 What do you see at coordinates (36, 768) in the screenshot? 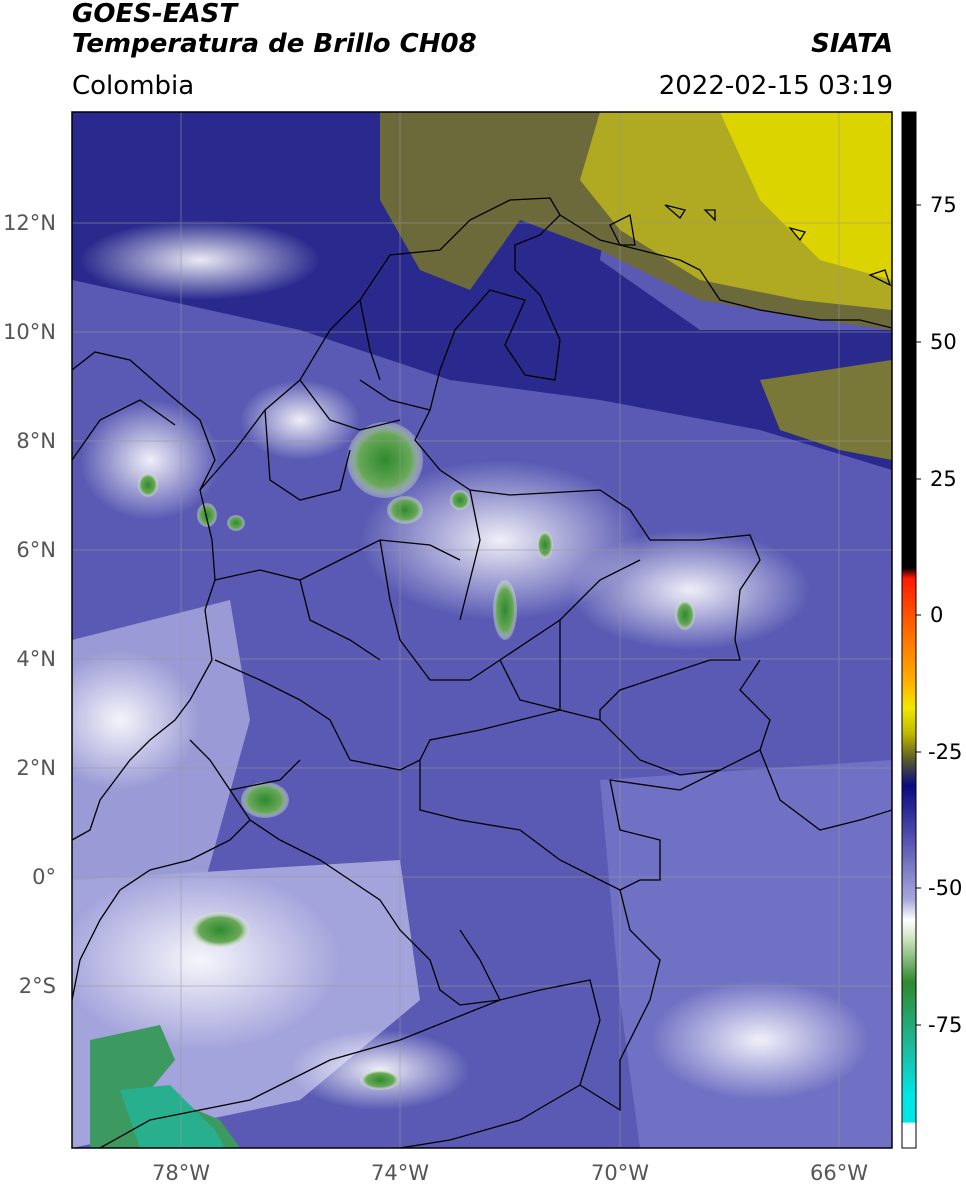
I see `lat-tick-label: 2°N` at bounding box center [36, 768].